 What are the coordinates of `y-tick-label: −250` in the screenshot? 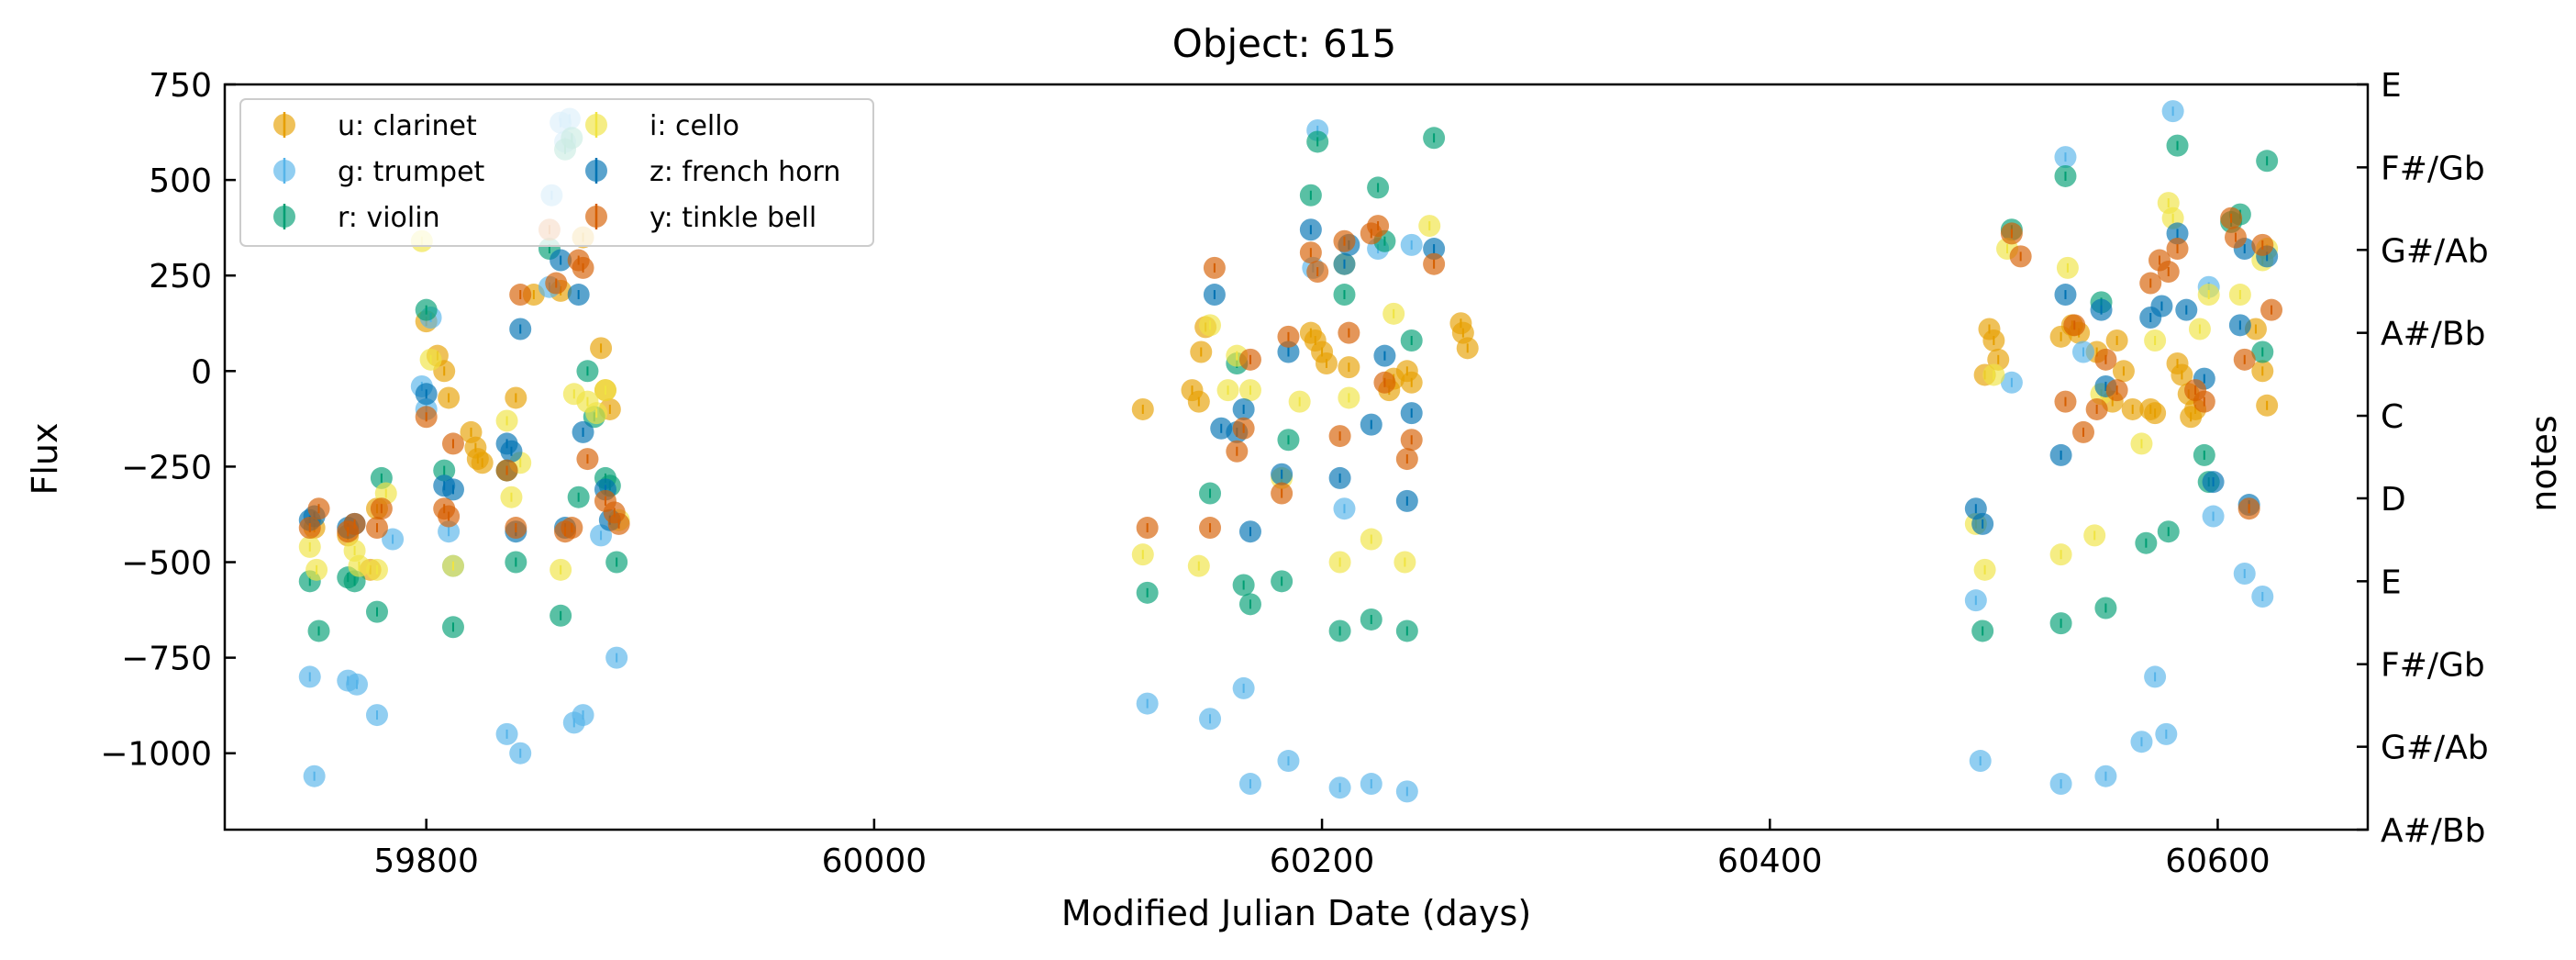 It's located at (166, 467).